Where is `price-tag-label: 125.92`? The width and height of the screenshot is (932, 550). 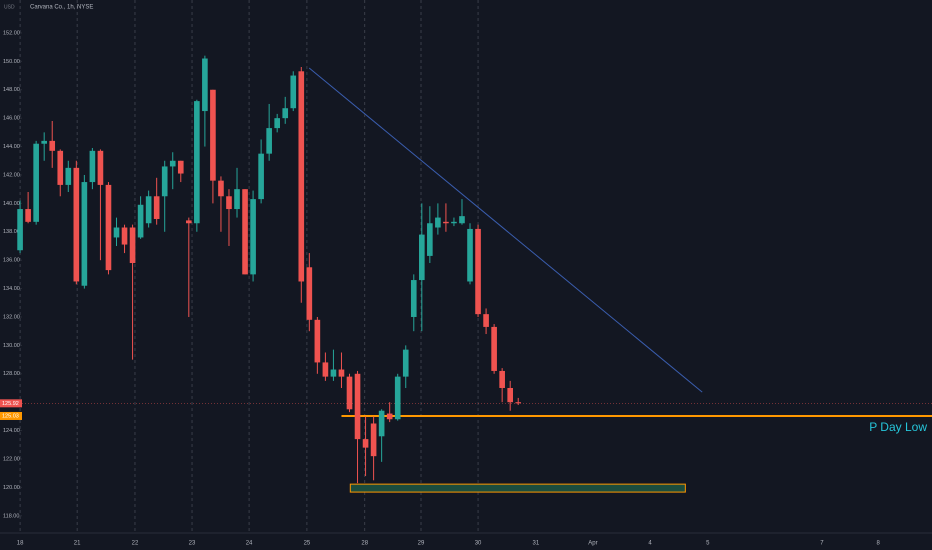
price-tag-label: 125.92 is located at coordinates (10, 404).